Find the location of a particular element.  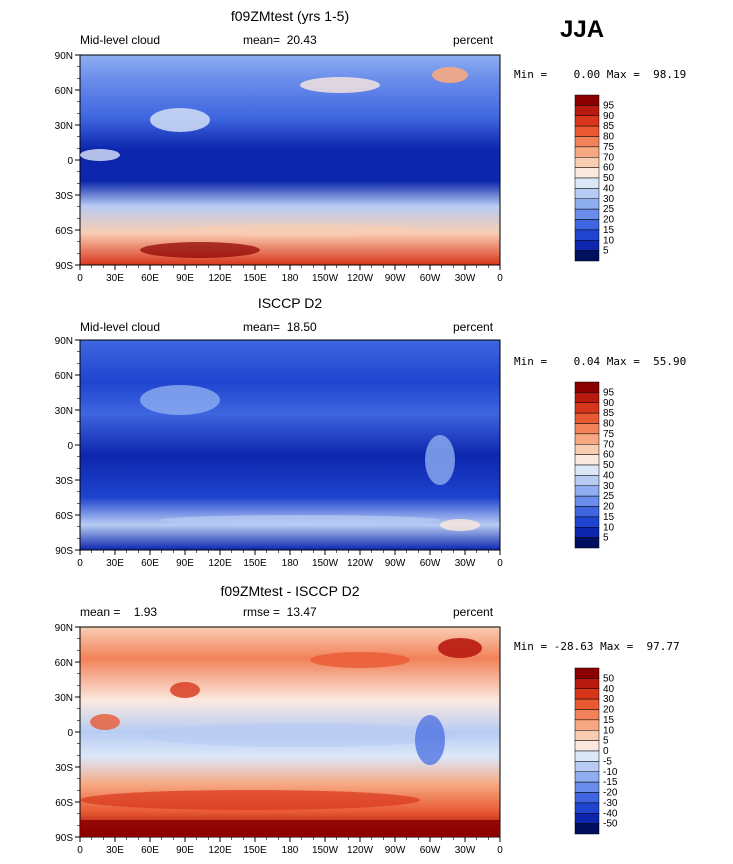

colorbar-label: 80 is located at coordinates (609, 137).